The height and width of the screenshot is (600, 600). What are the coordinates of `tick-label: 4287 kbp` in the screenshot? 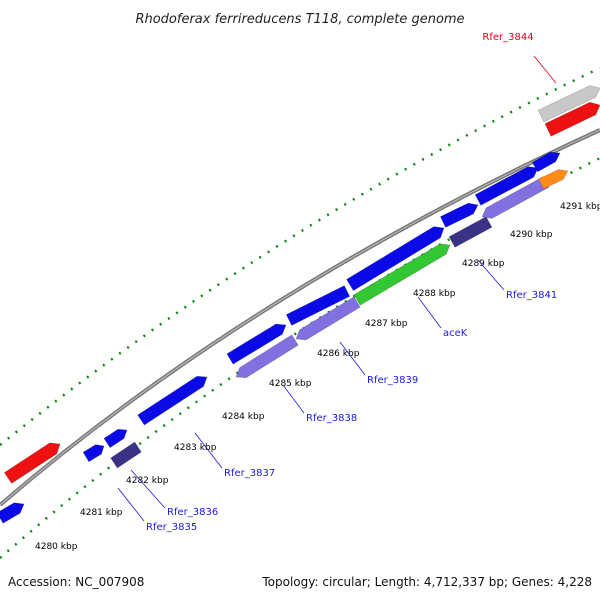 It's located at (386, 324).